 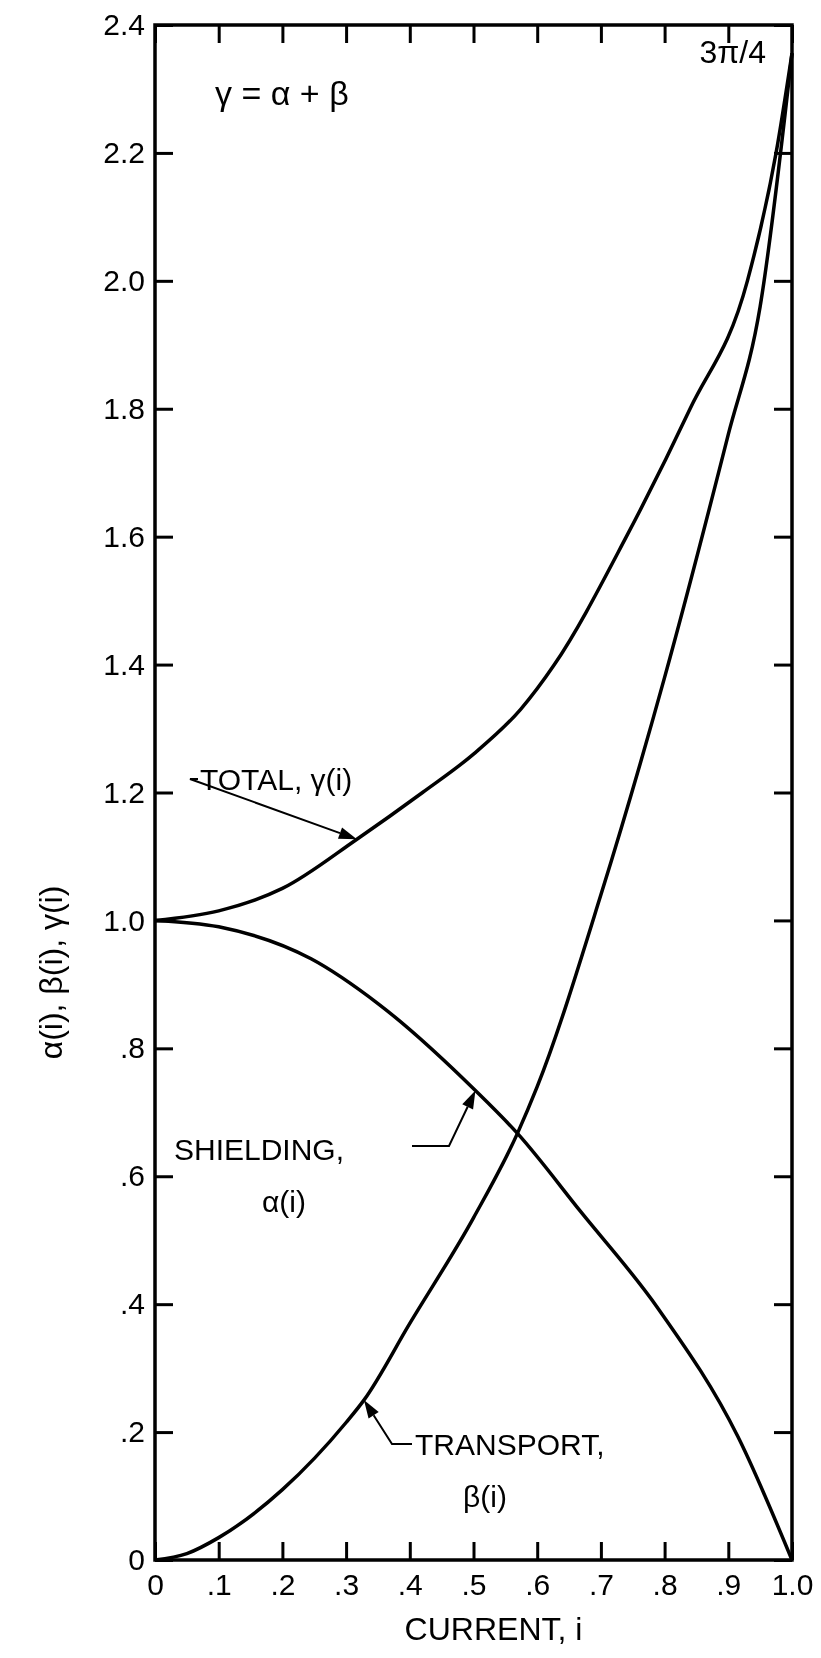 What do you see at coordinates (132, 1432) in the screenshot?
I see `y-tick-label: .2` at bounding box center [132, 1432].